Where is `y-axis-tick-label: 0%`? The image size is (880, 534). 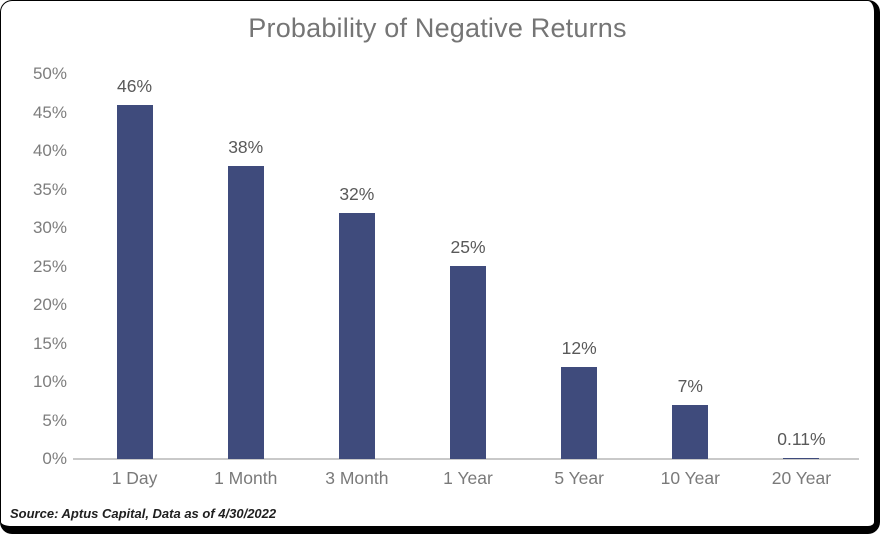
y-axis-tick-label: 0% is located at coordinates (54, 458).